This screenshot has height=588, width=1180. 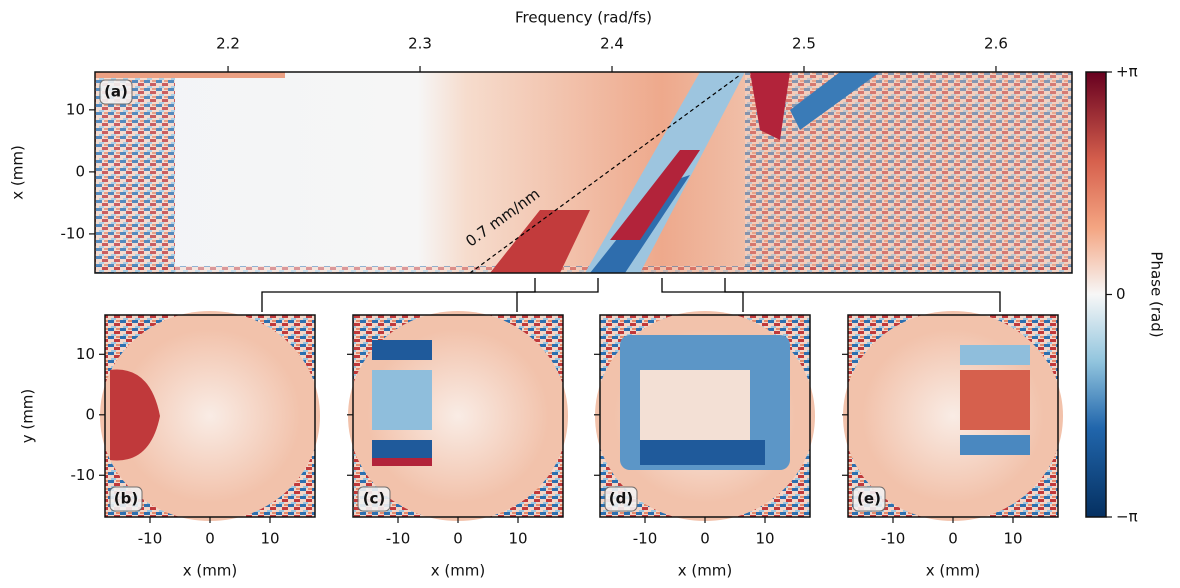 I want to click on panel-label: (b), so click(x=126, y=499).